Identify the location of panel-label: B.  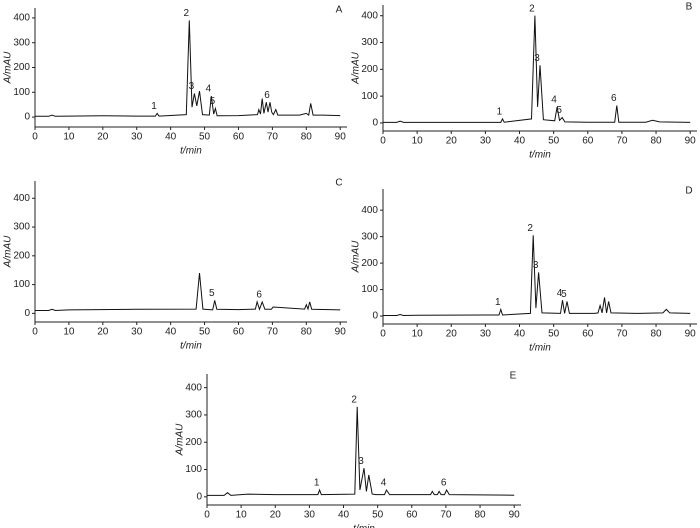
(689, 7).